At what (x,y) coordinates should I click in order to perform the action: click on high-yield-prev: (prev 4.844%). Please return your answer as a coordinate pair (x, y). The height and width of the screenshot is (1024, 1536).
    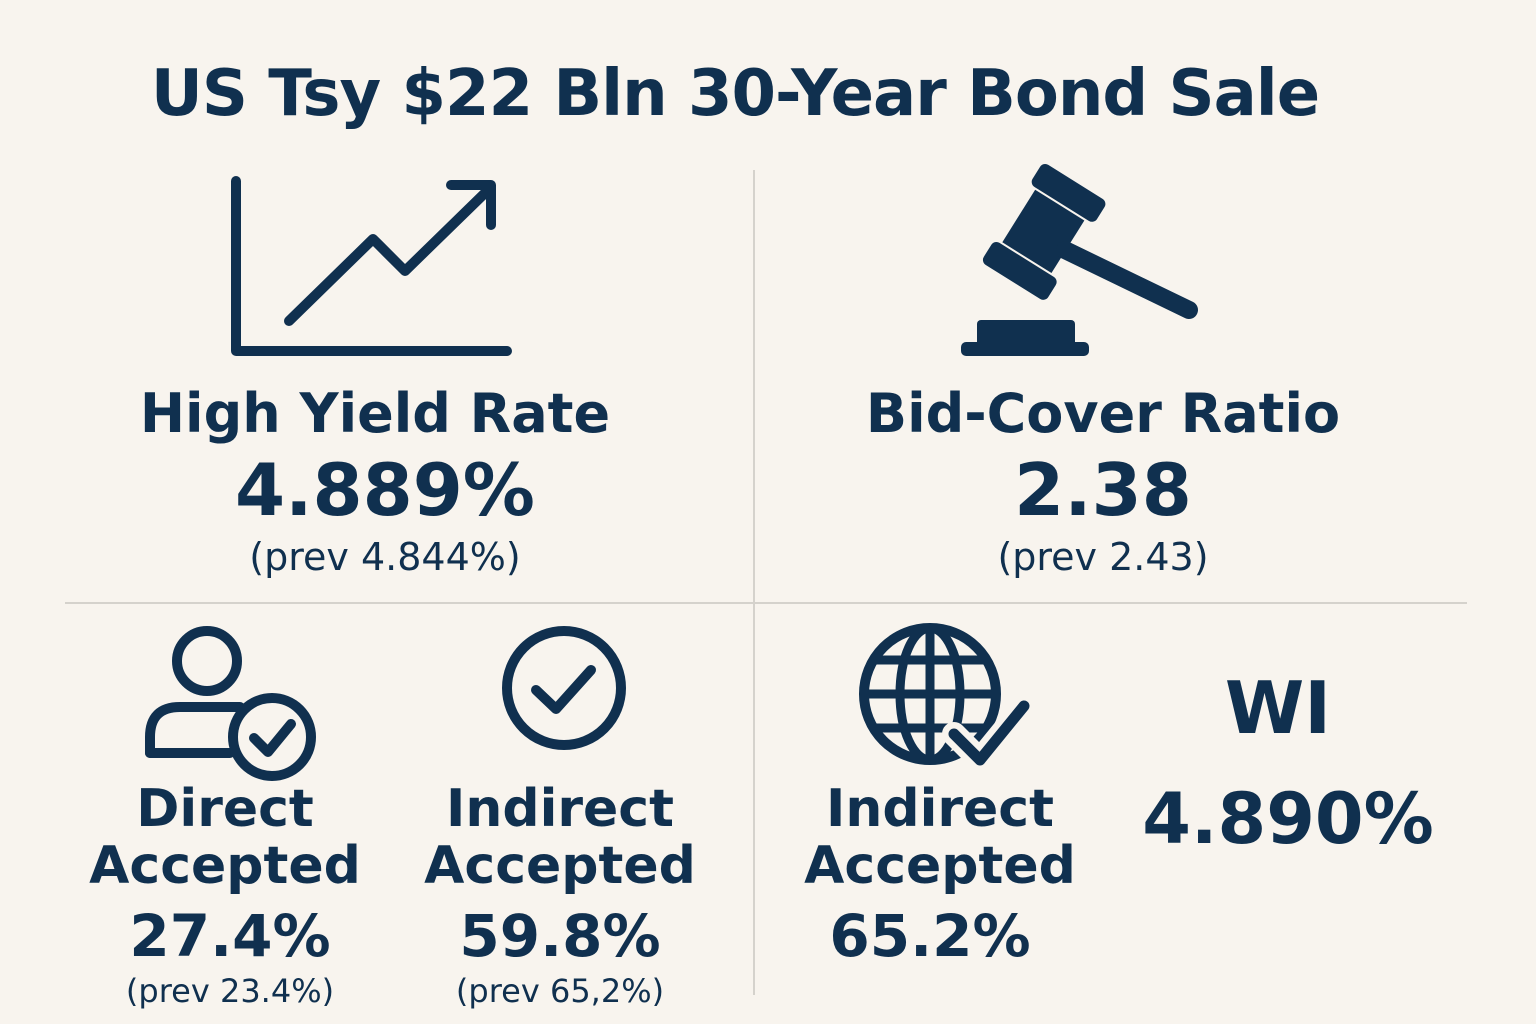
    Looking at the image, I should click on (385, 557).